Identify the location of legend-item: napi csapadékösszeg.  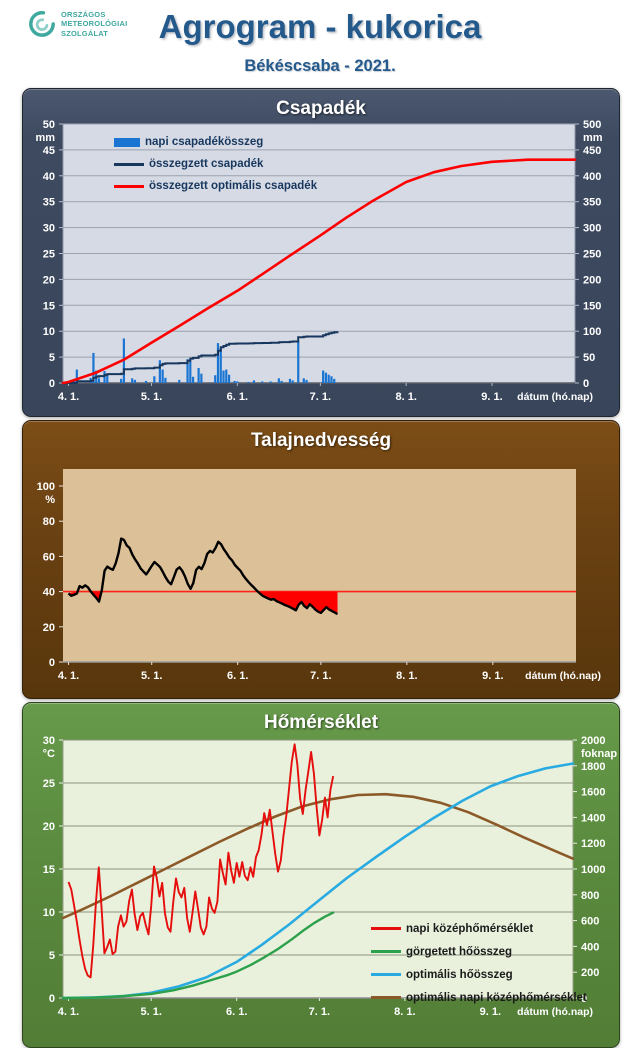
(215, 142).